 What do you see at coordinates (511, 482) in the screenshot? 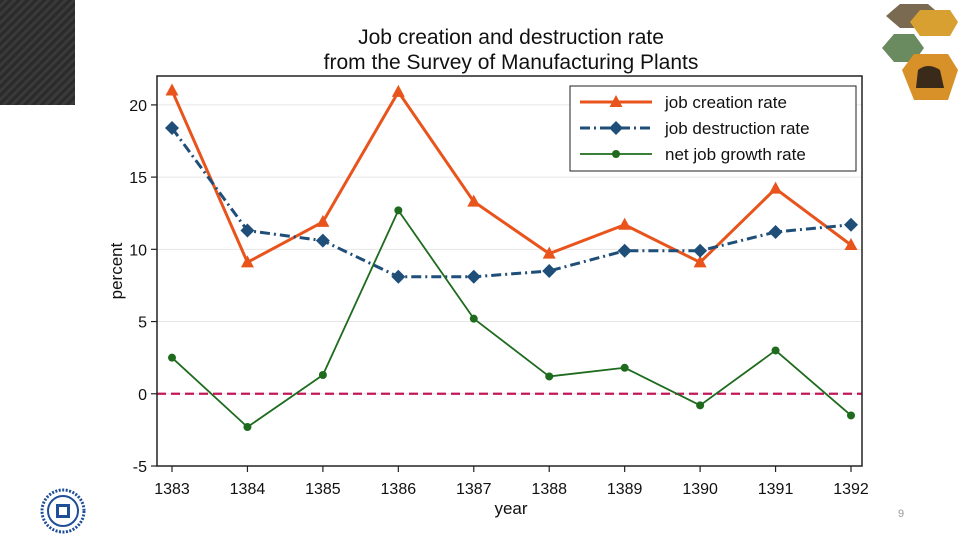
I see `x-axis-ticks: 1383 1384 1385 1386 1387 1388 1389 1390 1391 1392` at bounding box center [511, 482].